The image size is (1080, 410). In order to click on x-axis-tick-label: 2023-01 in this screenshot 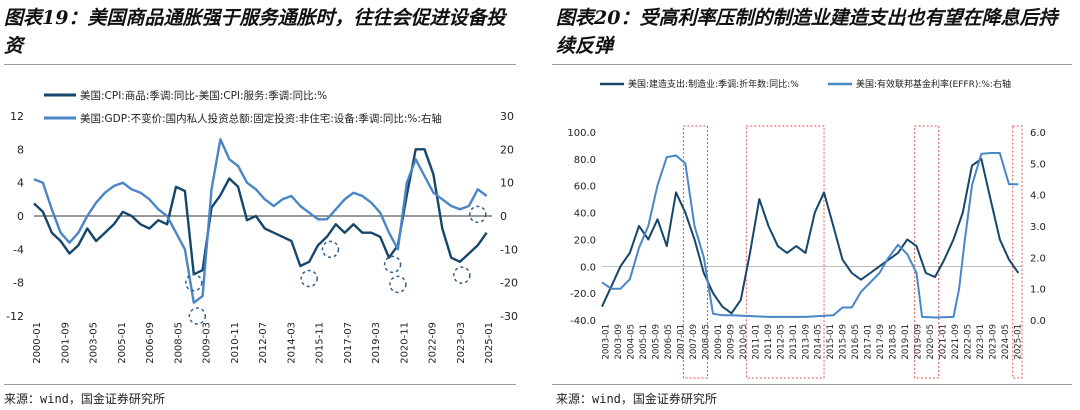, I will do `click(981, 342)`.